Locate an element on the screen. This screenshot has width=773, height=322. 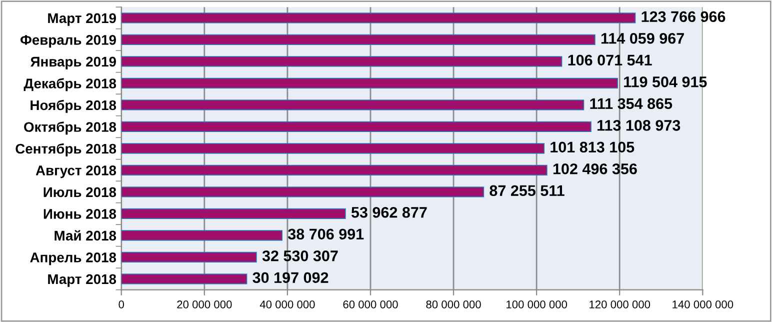
data-label: 102 496 356 is located at coordinates (595, 168).